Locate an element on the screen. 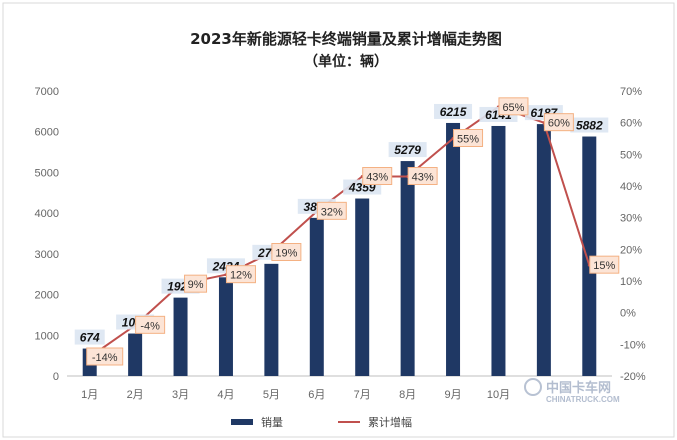 The image size is (677, 440). growth-value-label: 9% is located at coordinates (196, 283).